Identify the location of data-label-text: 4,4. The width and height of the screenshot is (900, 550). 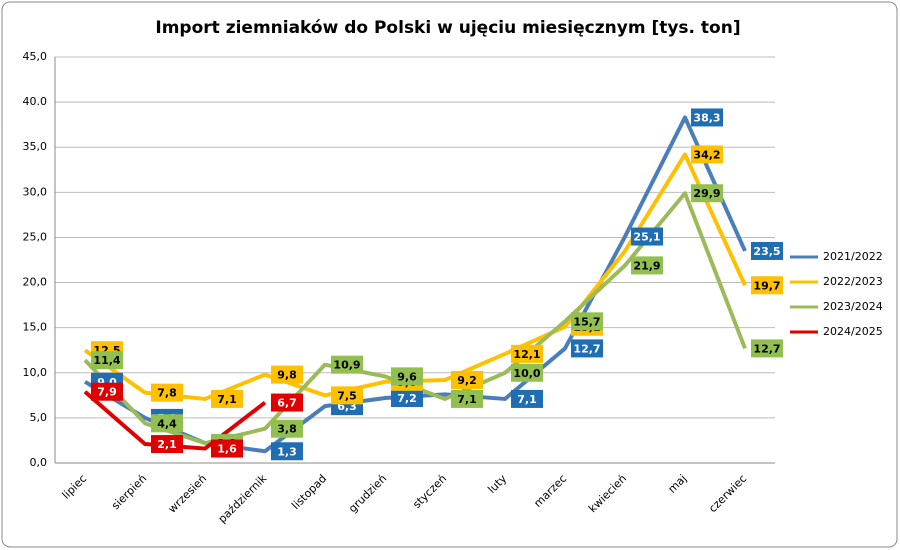
(167, 423).